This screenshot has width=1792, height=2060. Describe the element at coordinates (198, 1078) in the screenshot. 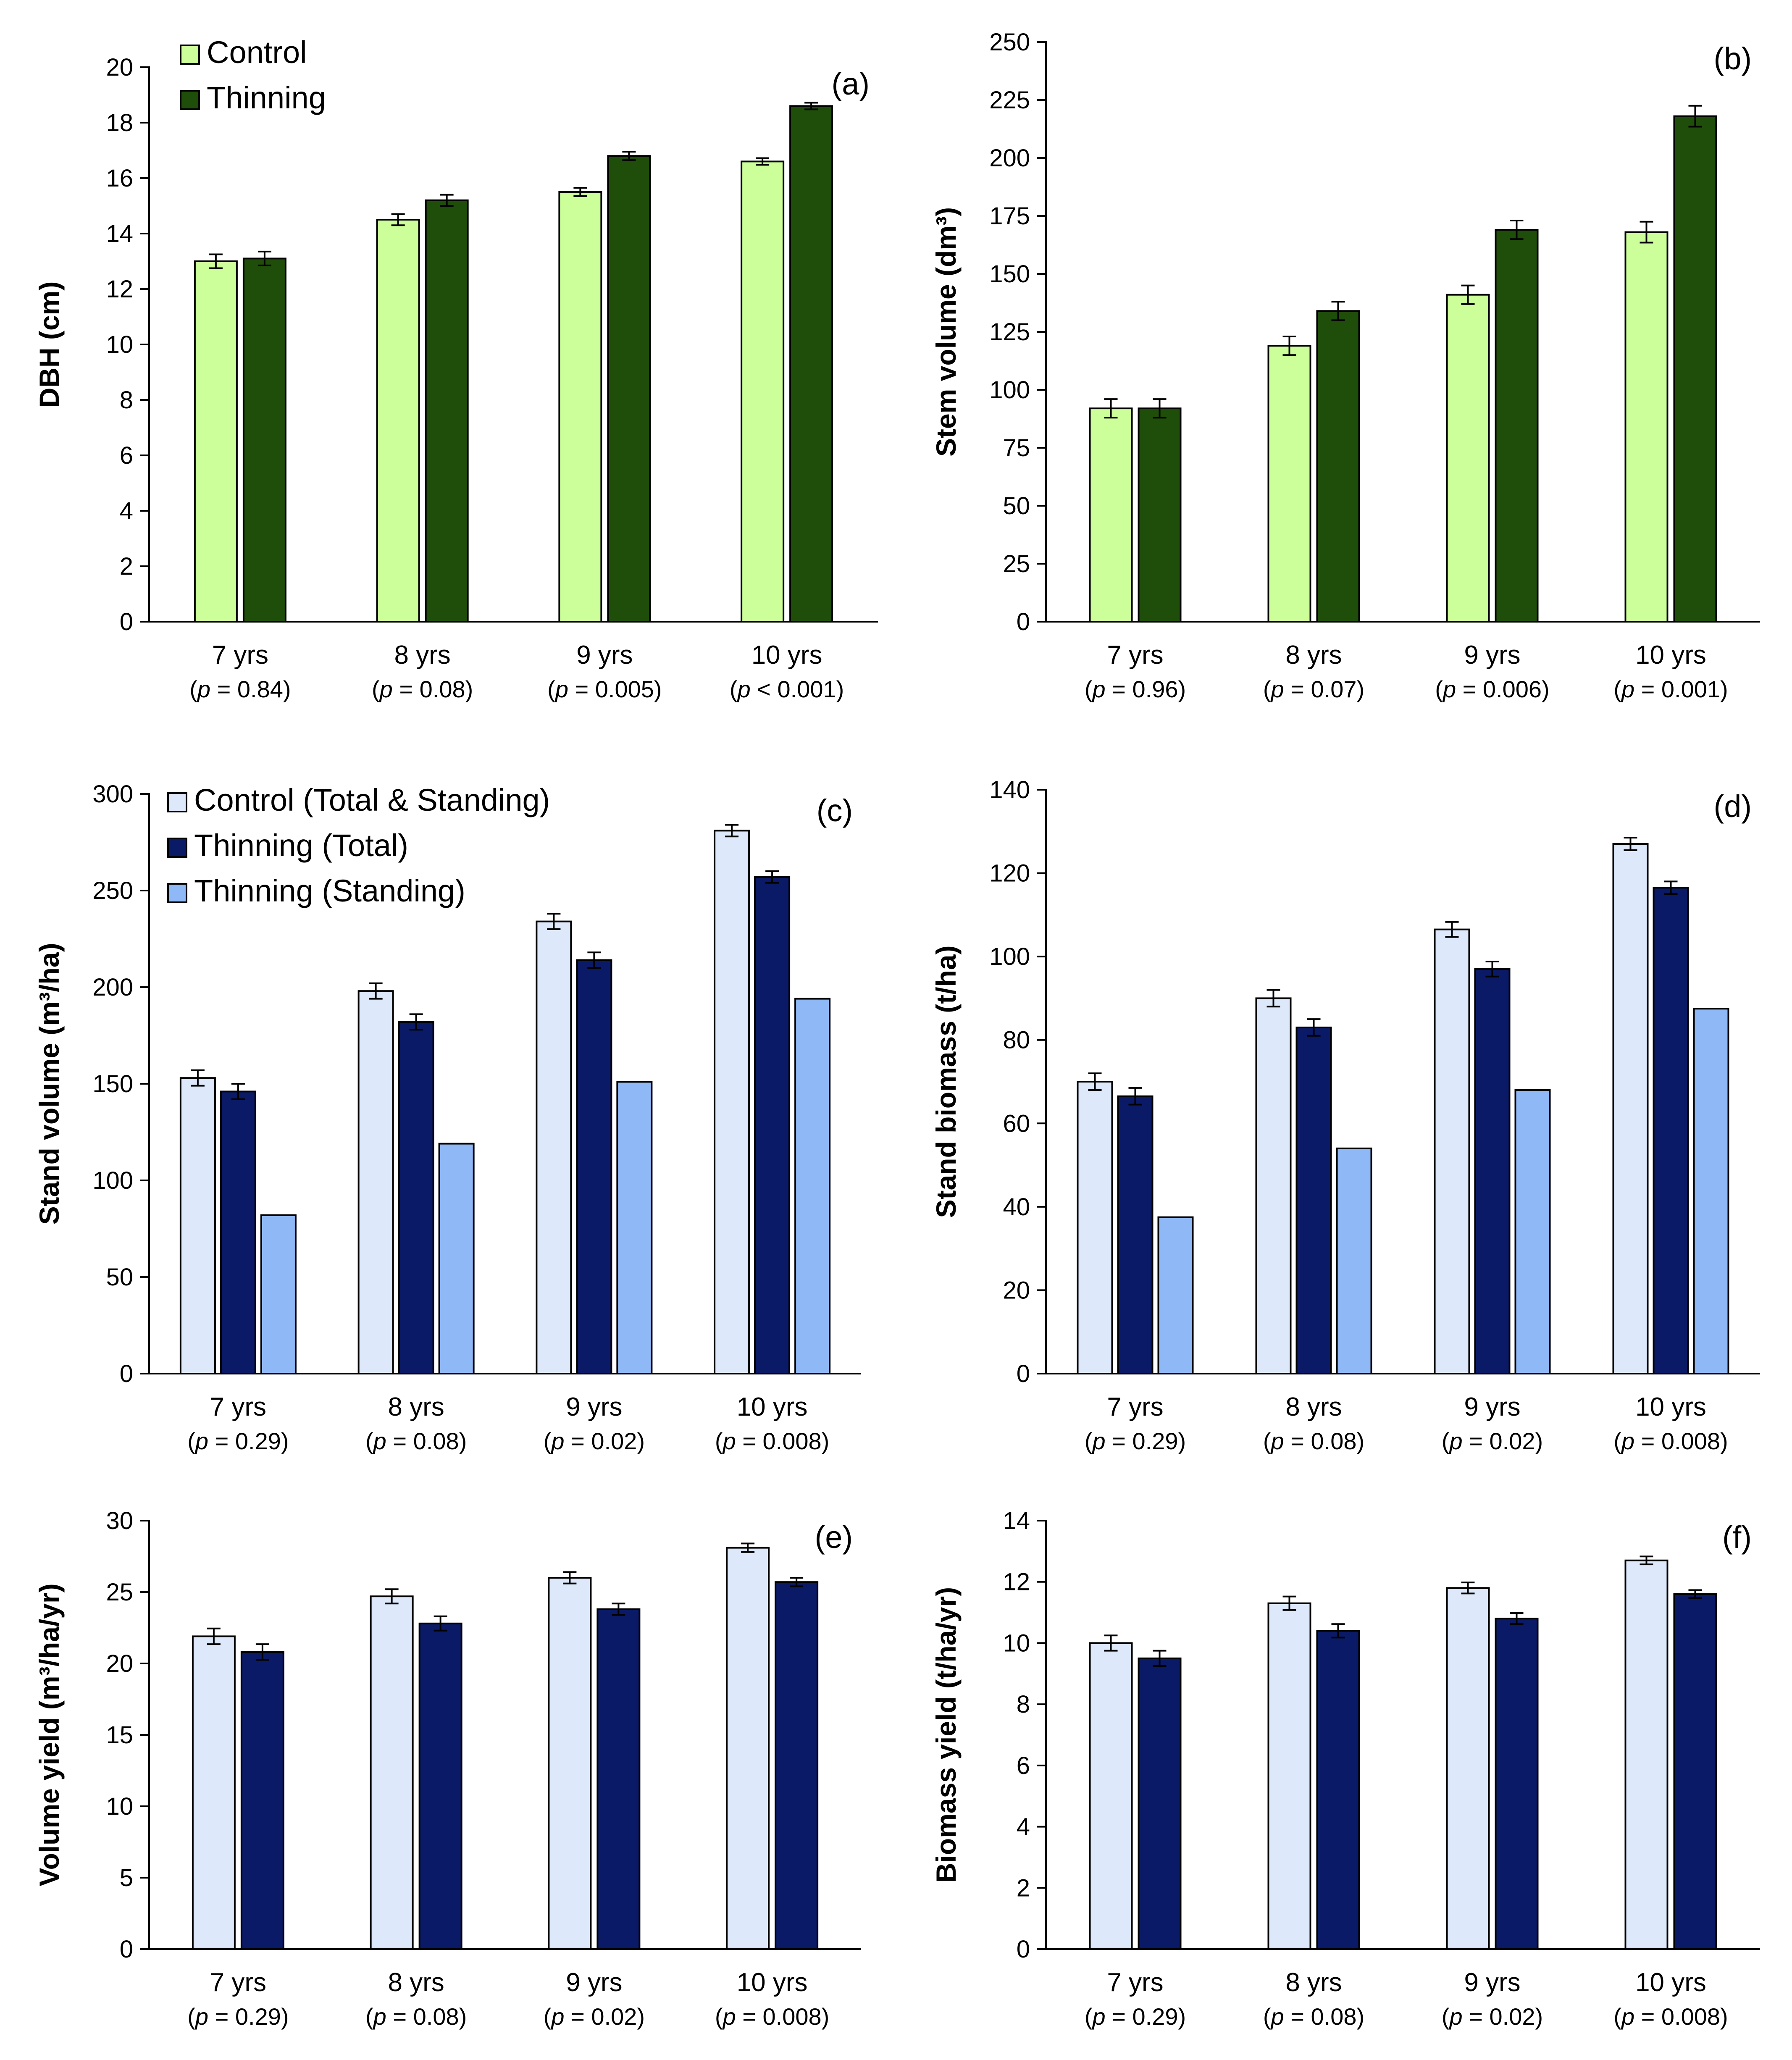

I see `error-bar-c-s0-c0` at that location.